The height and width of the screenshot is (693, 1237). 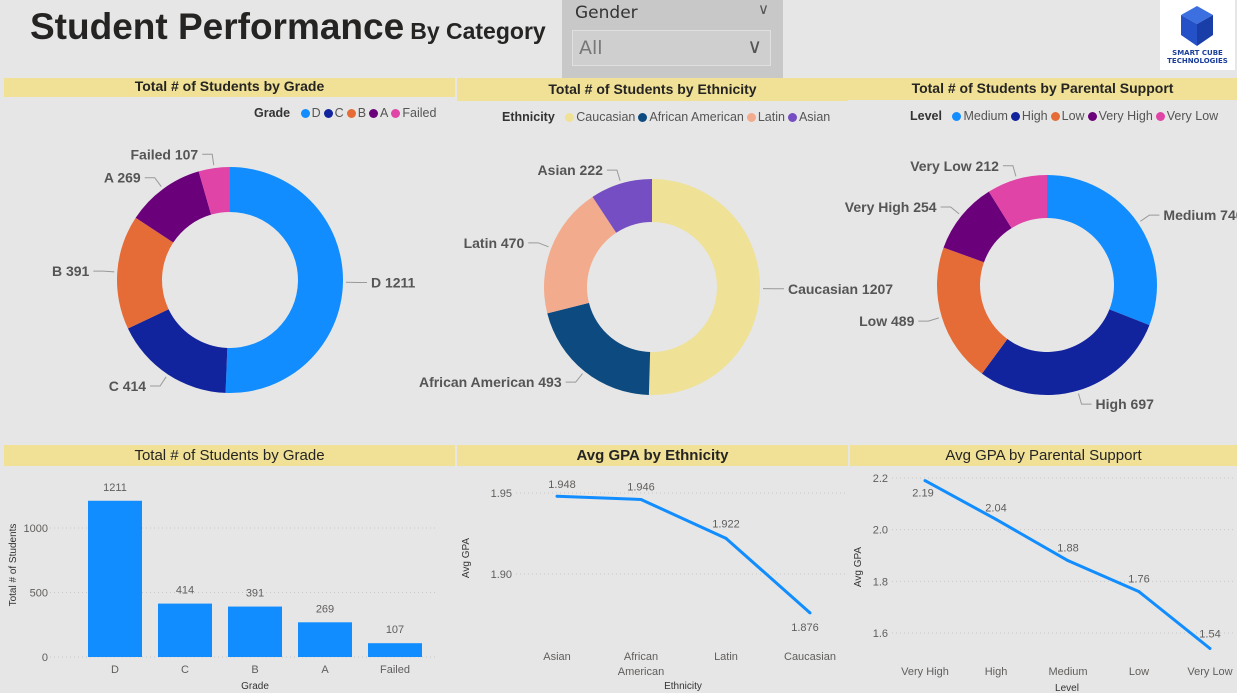 I want to click on company-logo: SMART CUBE TECHNOLOGIES, so click(x=1197, y=35).